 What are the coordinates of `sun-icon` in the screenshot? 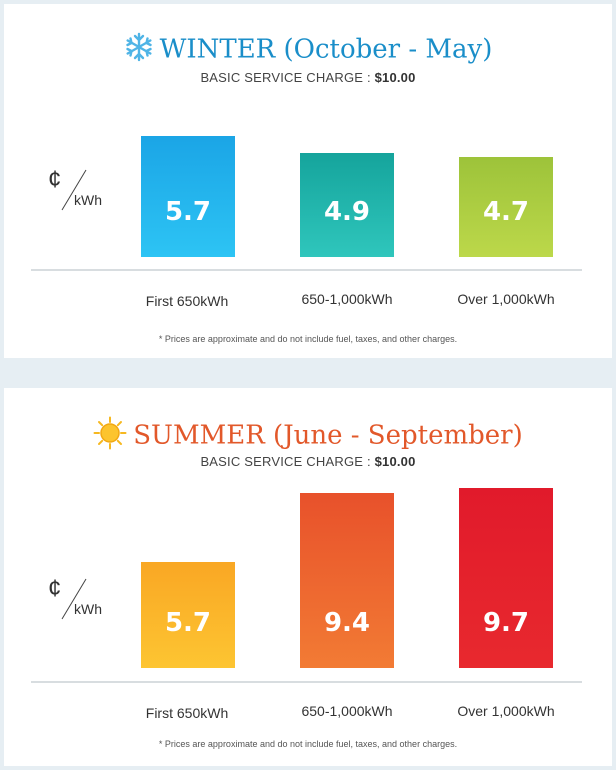 It's located at (110, 436).